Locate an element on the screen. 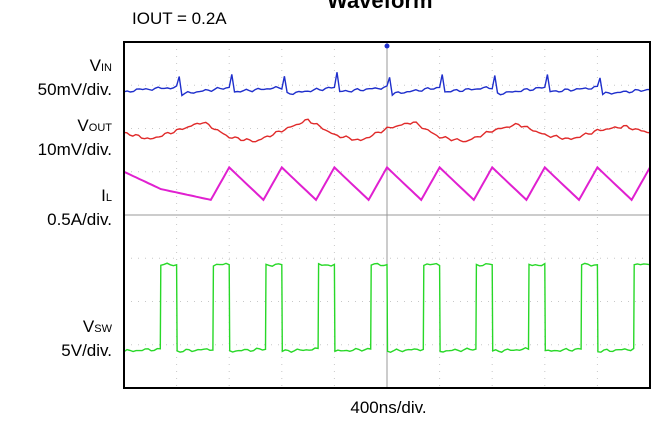 The height and width of the screenshot is (421, 652). vout-trace is located at coordinates (387, 130).